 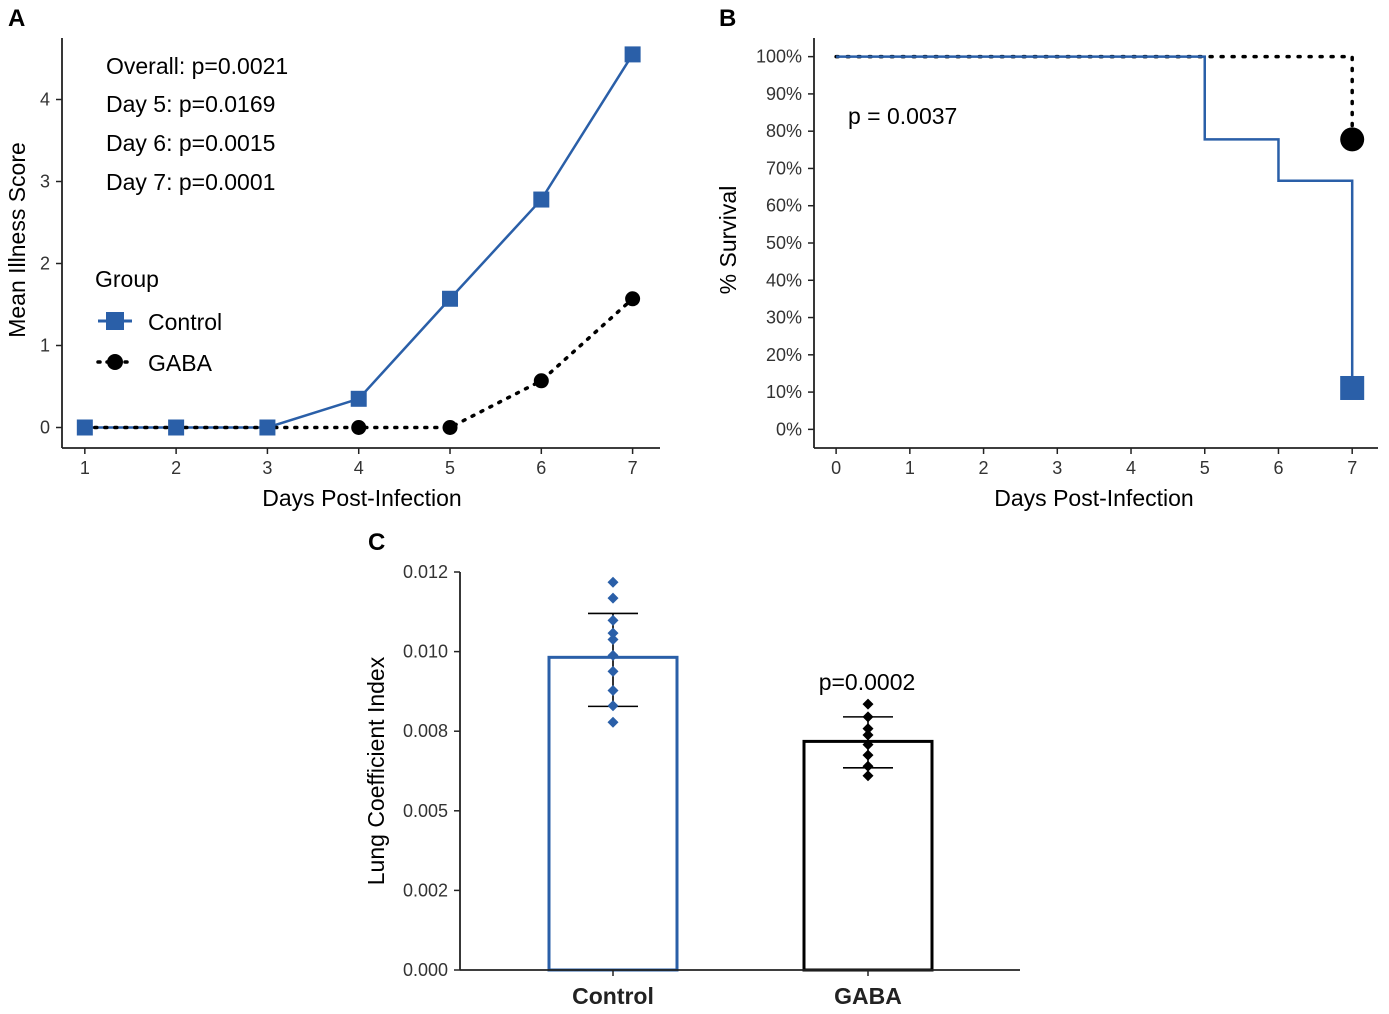 What do you see at coordinates (450, 468) in the screenshot?
I see `panel-a-x-tick-label: 5` at bounding box center [450, 468].